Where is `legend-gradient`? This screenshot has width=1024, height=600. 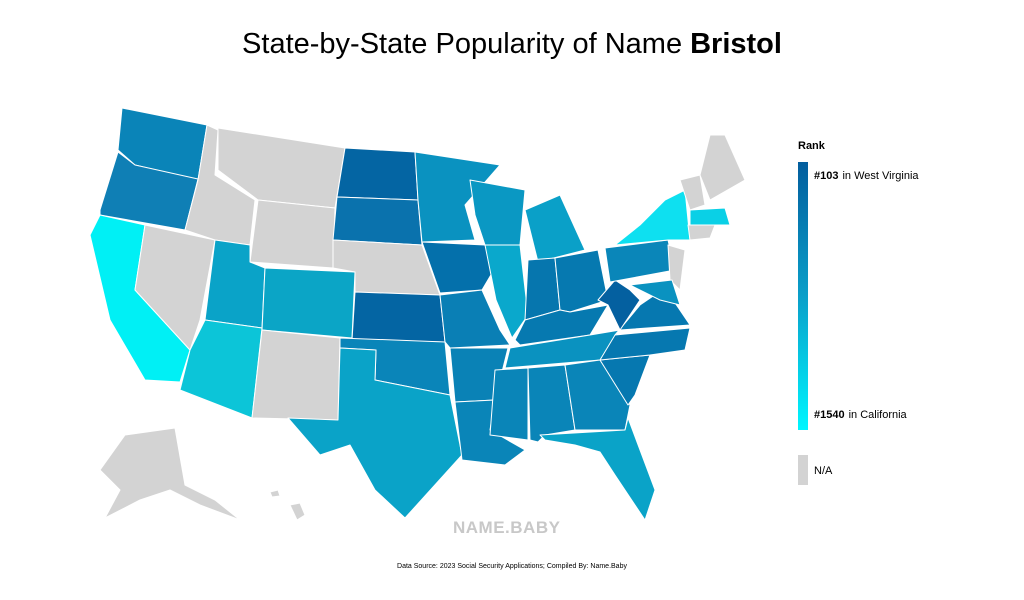
legend-gradient is located at coordinates (803, 296).